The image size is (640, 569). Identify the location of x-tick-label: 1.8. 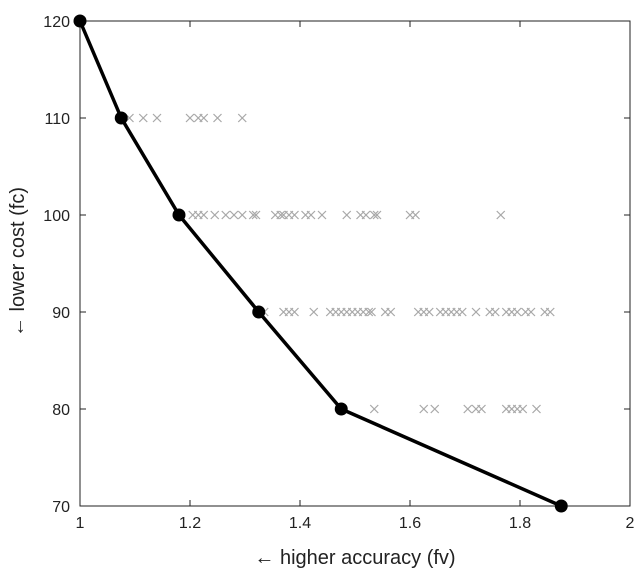
(520, 523).